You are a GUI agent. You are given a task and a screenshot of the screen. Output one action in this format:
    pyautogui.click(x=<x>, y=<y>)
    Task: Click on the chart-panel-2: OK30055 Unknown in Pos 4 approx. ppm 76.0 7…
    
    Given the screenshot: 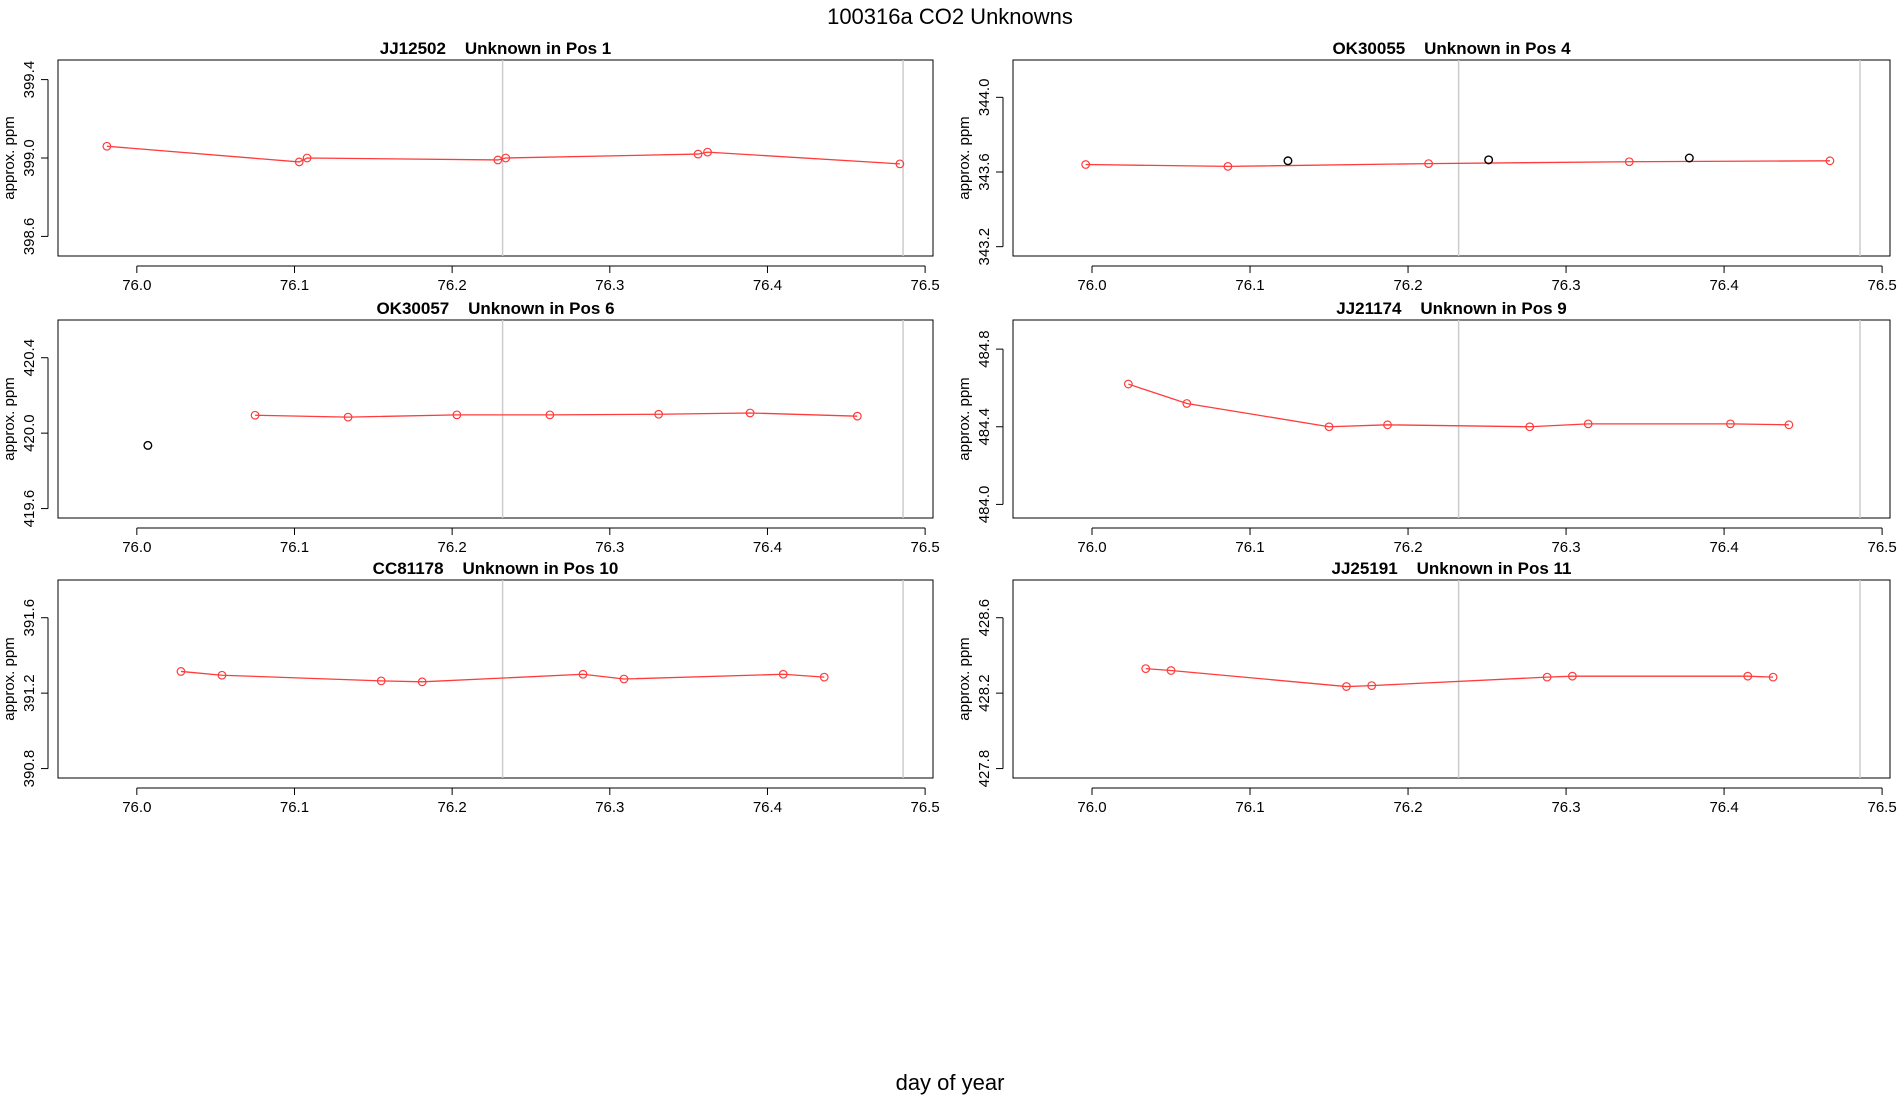 What is the action you would take?
    pyautogui.click(x=1426, y=166)
    